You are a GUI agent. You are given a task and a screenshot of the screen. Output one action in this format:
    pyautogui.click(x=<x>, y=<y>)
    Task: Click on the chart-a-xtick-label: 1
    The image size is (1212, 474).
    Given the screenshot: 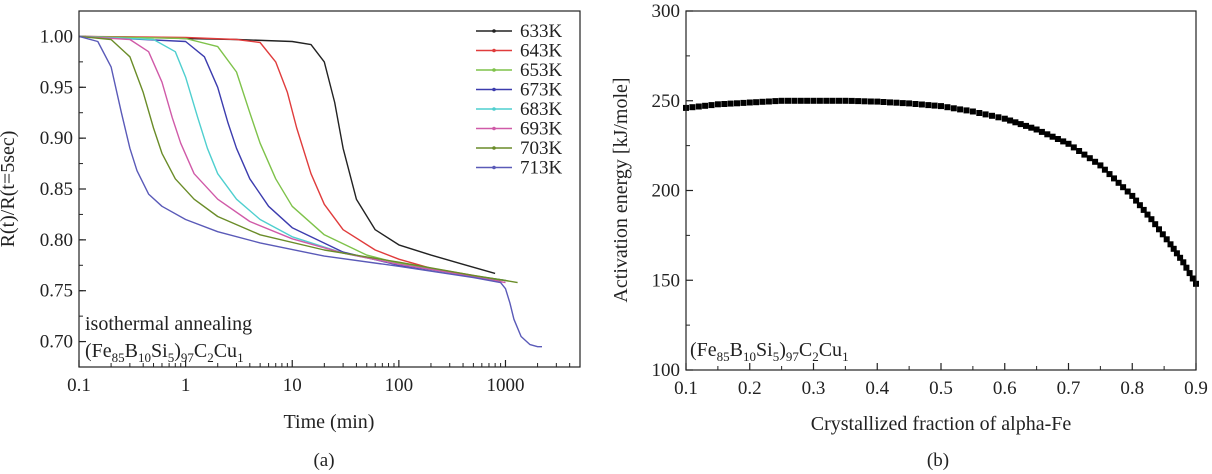 What is the action you would take?
    pyautogui.click(x=186, y=385)
    